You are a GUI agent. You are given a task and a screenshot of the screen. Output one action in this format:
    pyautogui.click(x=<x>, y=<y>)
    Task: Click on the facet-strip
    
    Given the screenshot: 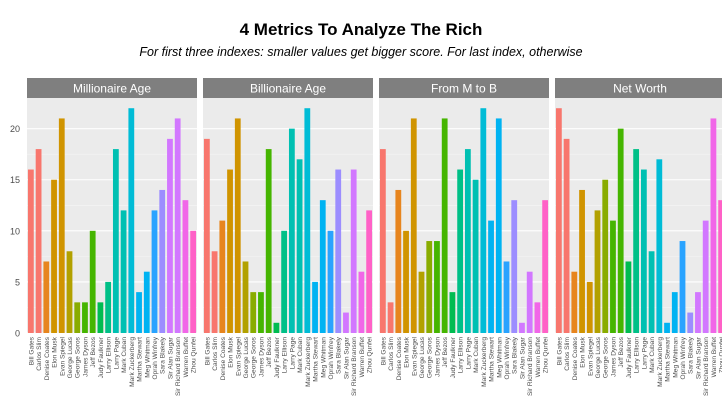 What is the action you would take?
    pyautogui.click(x=288, y=88)
    